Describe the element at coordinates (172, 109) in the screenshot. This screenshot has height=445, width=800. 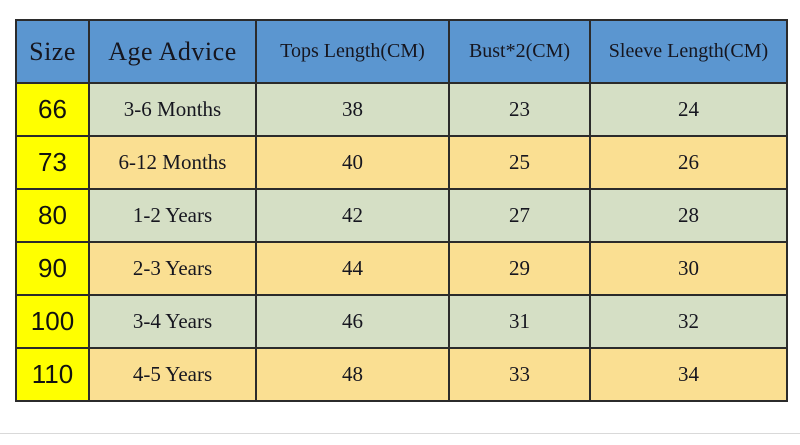
I see `age-cell: 3-6 Months` at that location.